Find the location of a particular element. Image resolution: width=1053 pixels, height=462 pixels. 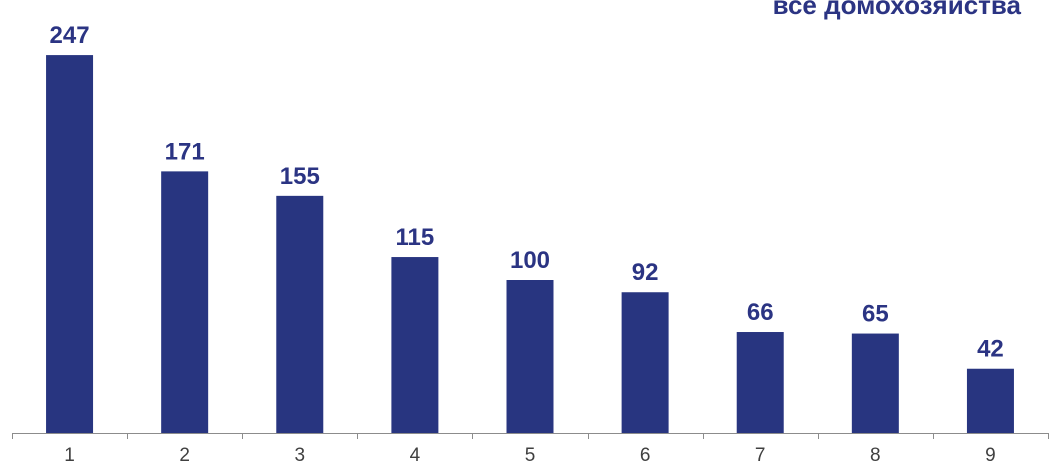

x-axis-ticks is located at coordinates (530, 436).